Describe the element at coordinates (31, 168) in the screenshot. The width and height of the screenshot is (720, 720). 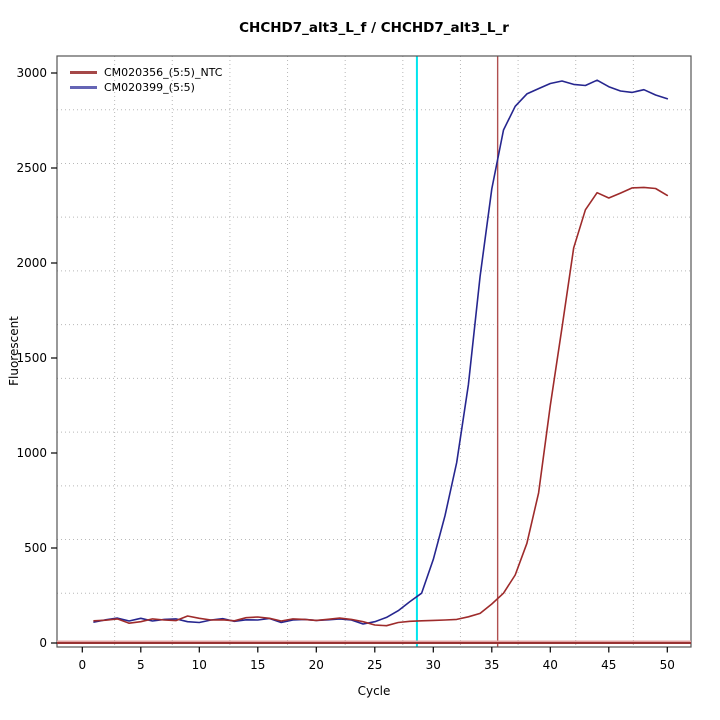
I see `y-tick-label: 2500` at that location.